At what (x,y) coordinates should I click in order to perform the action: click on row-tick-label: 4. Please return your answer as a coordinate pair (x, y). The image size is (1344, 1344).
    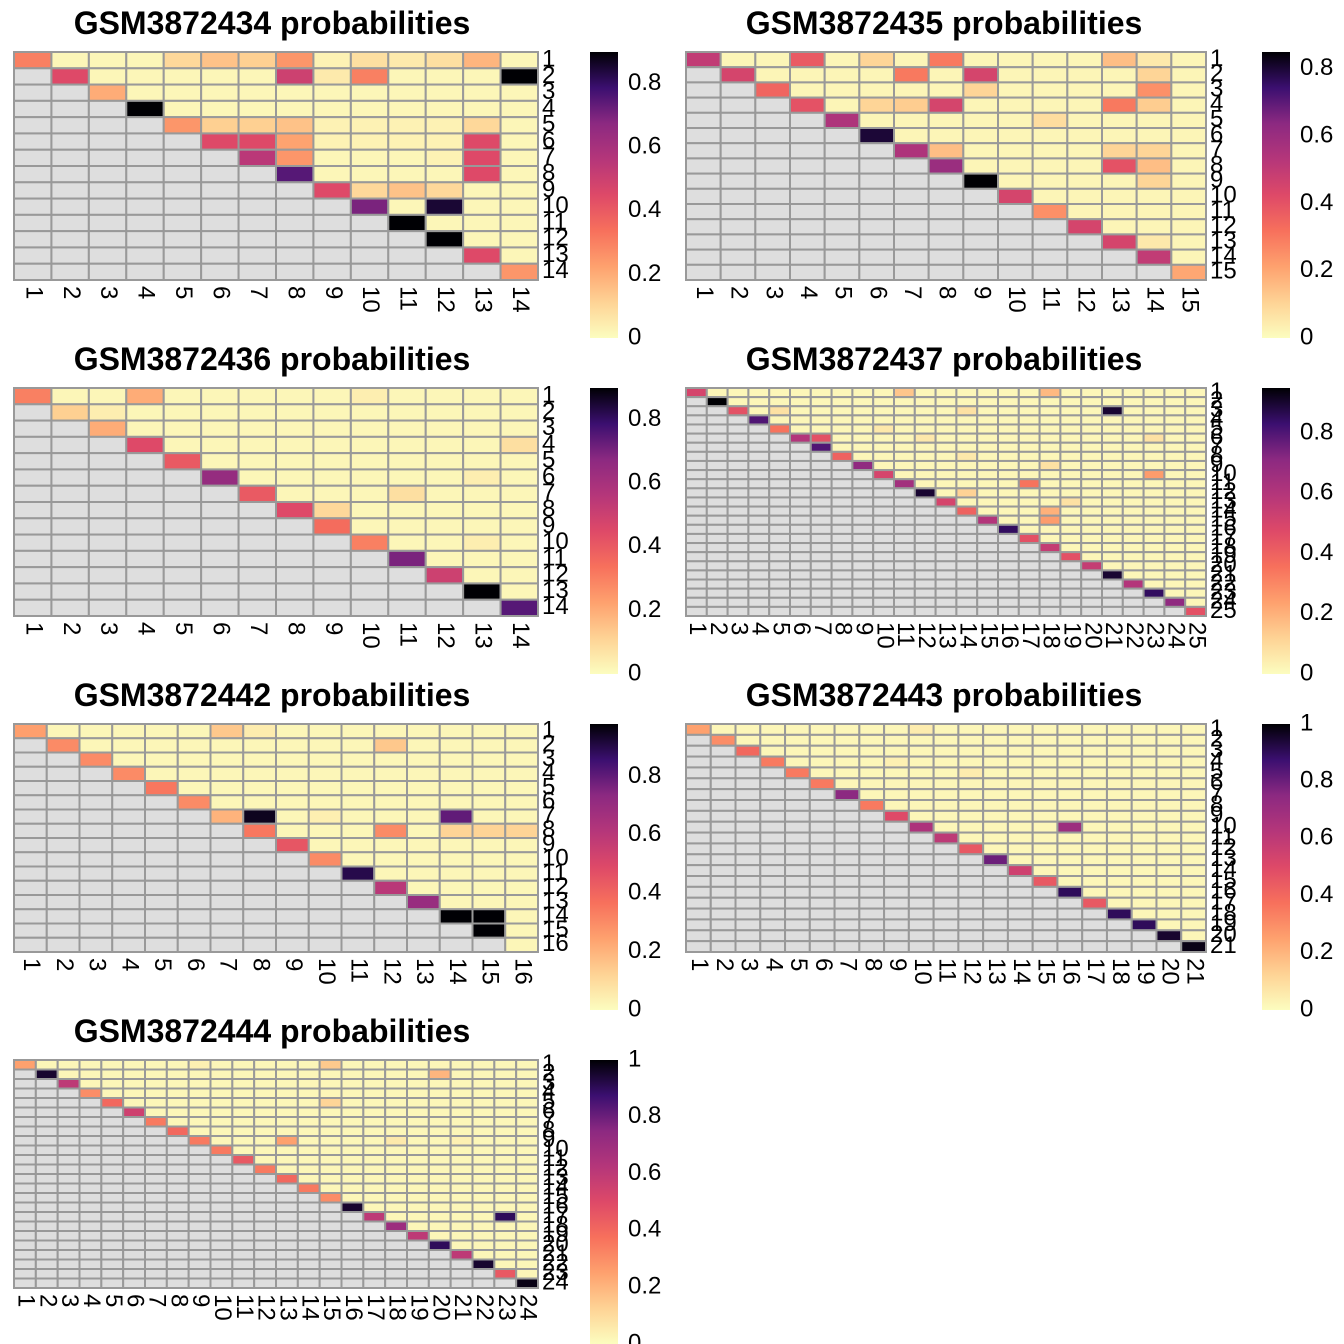
    Looking at the image, I should click on (548, 1092).